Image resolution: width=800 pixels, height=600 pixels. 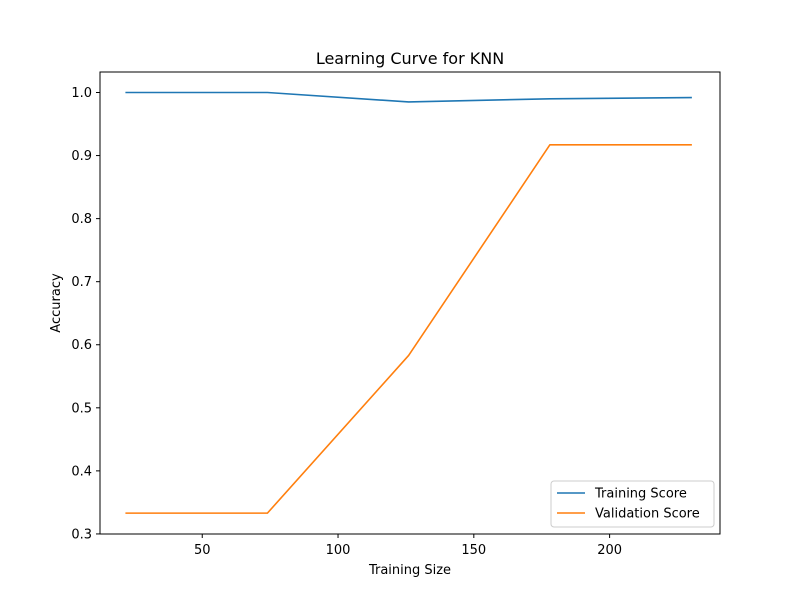 What do you see at coordinates (410, 58) in the screenshot?
I see `chart-title: Learning Curve for KNN` at bounding box center [410, 58].